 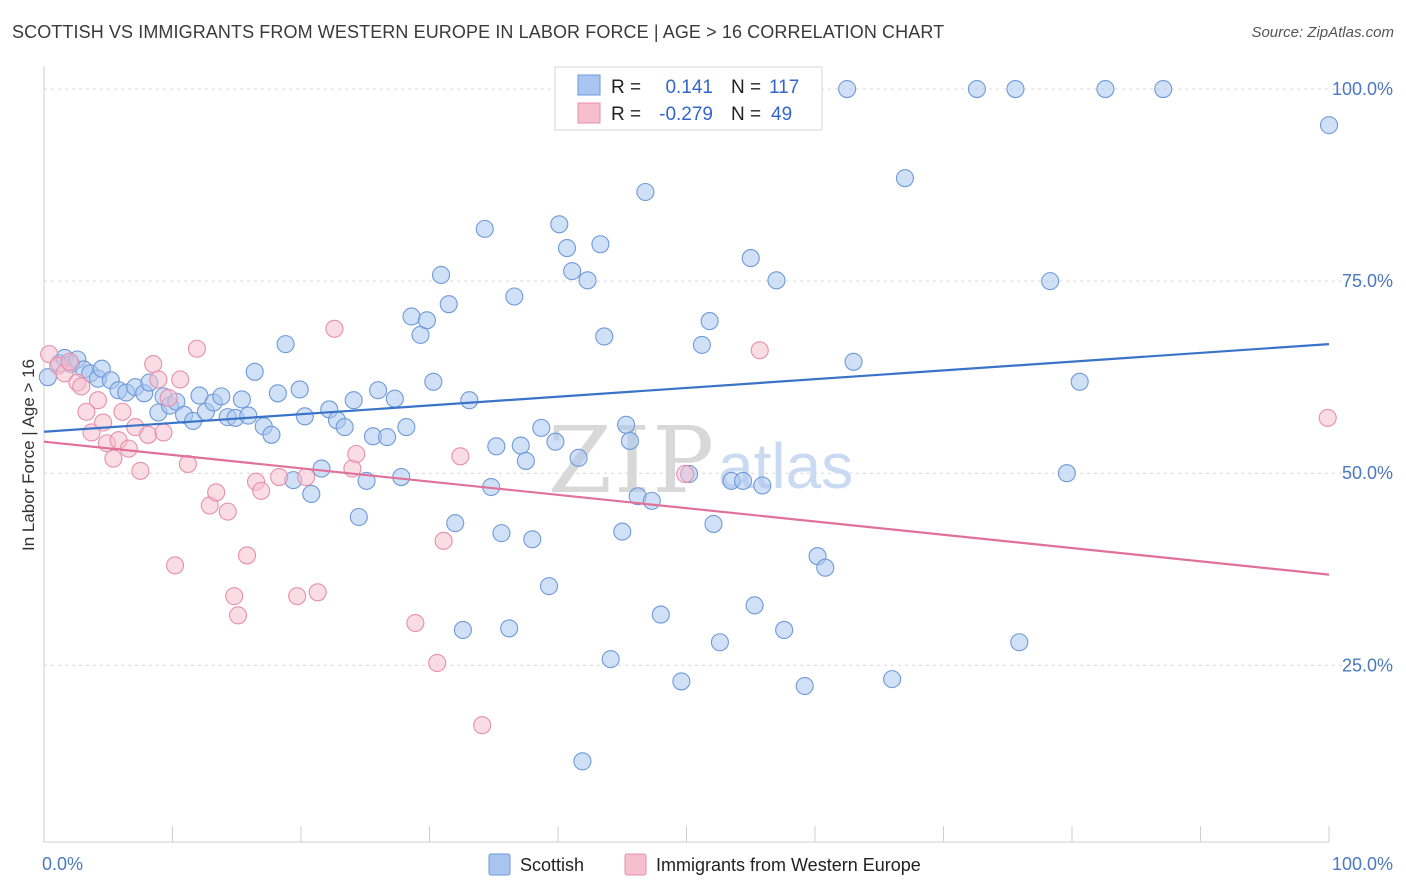 What do you see at coordinates (1367, 281) in the screenshot?
I see `y-tick-label-75: 75.0%` at bounding box center [1367, 281].